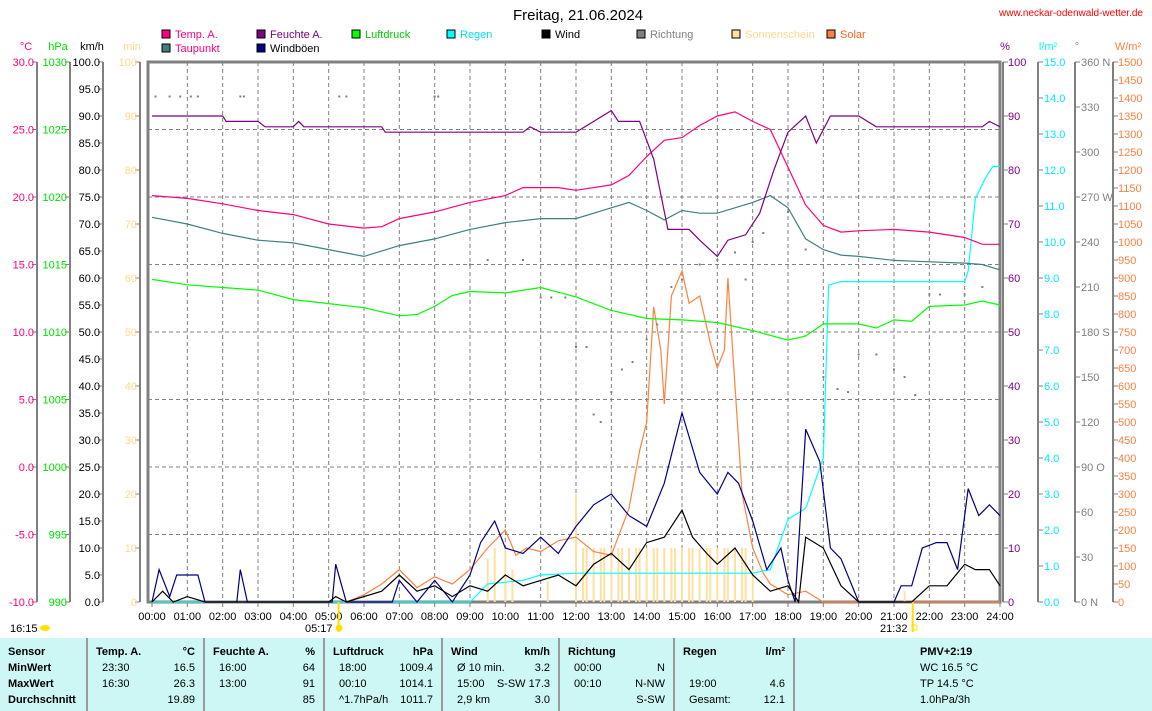 This screenshot has width=1152, height=711. I want to click on axis-label-sun: 10, so click(131, 549).